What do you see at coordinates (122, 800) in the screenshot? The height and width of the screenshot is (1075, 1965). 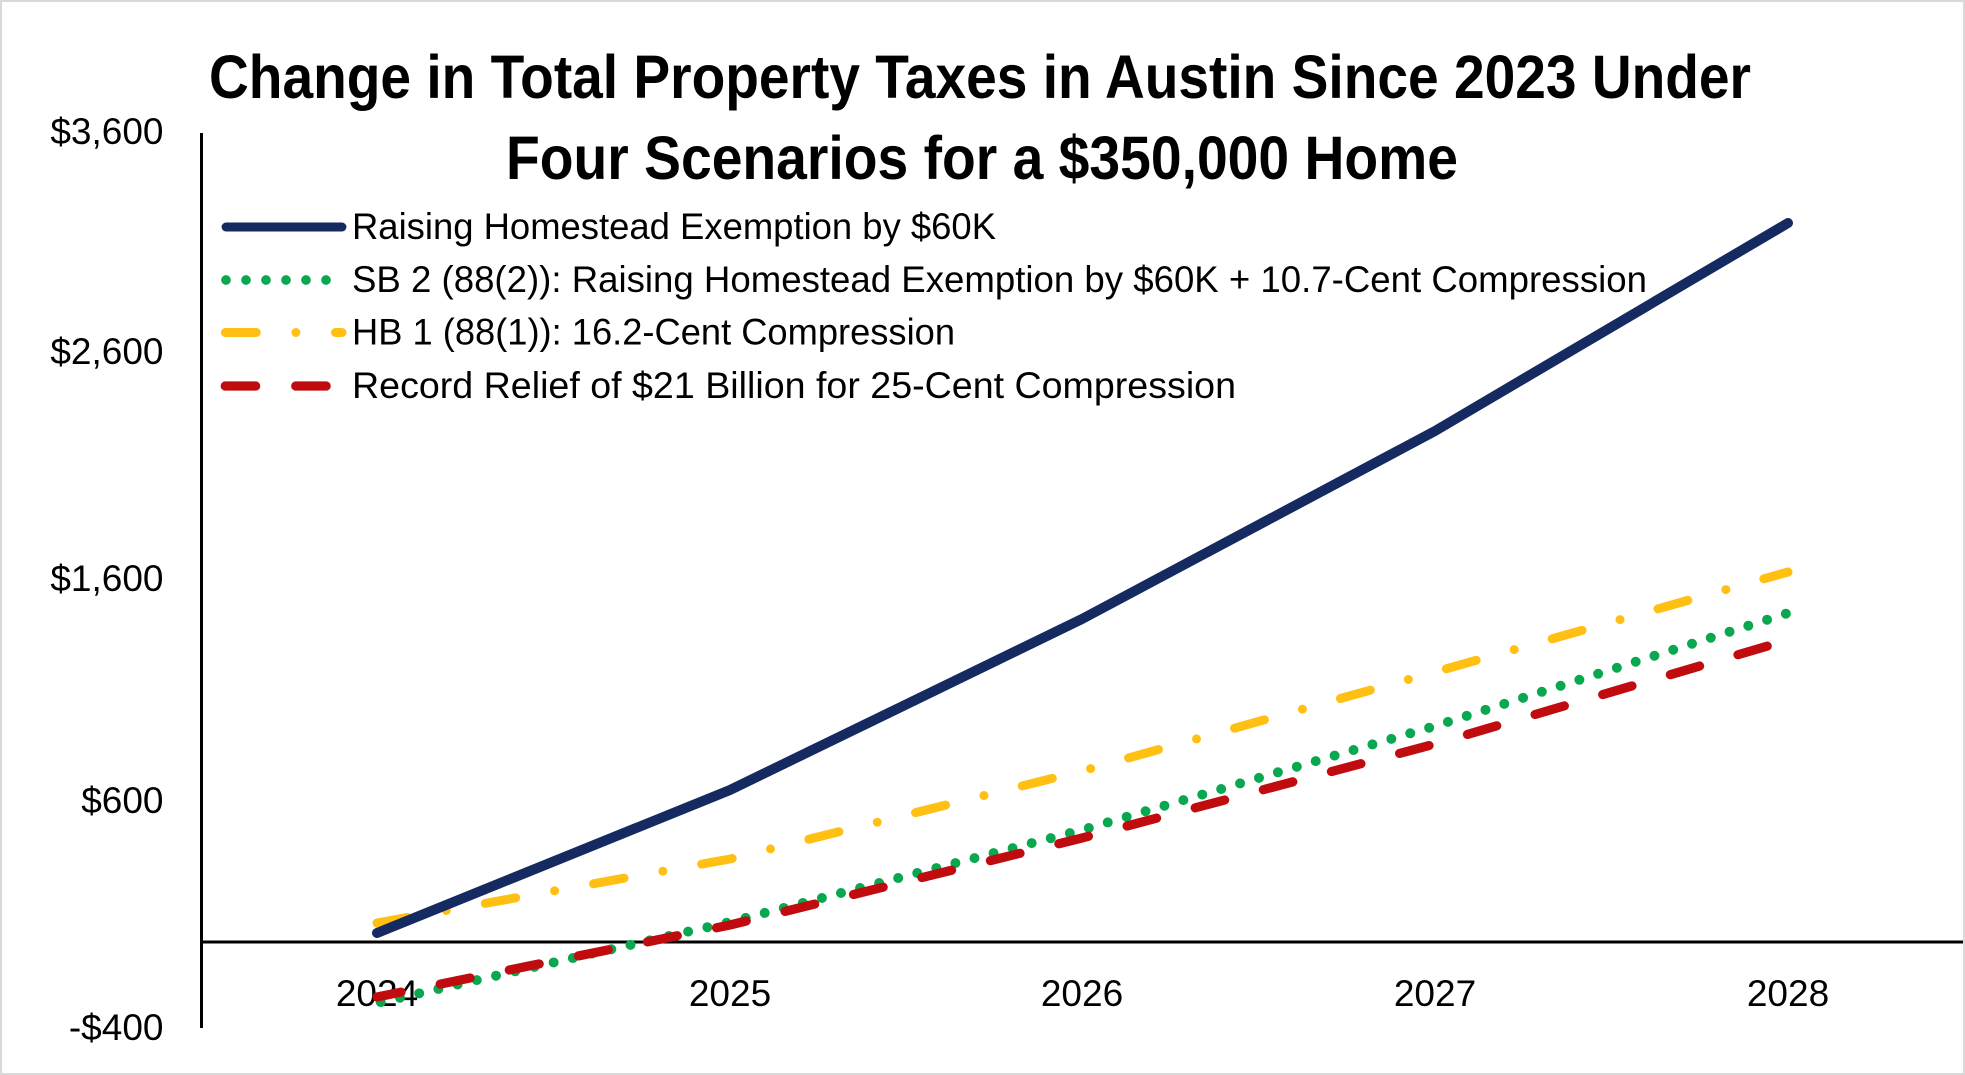 I see `svg-text: $600` at bounding box center [122, 800].